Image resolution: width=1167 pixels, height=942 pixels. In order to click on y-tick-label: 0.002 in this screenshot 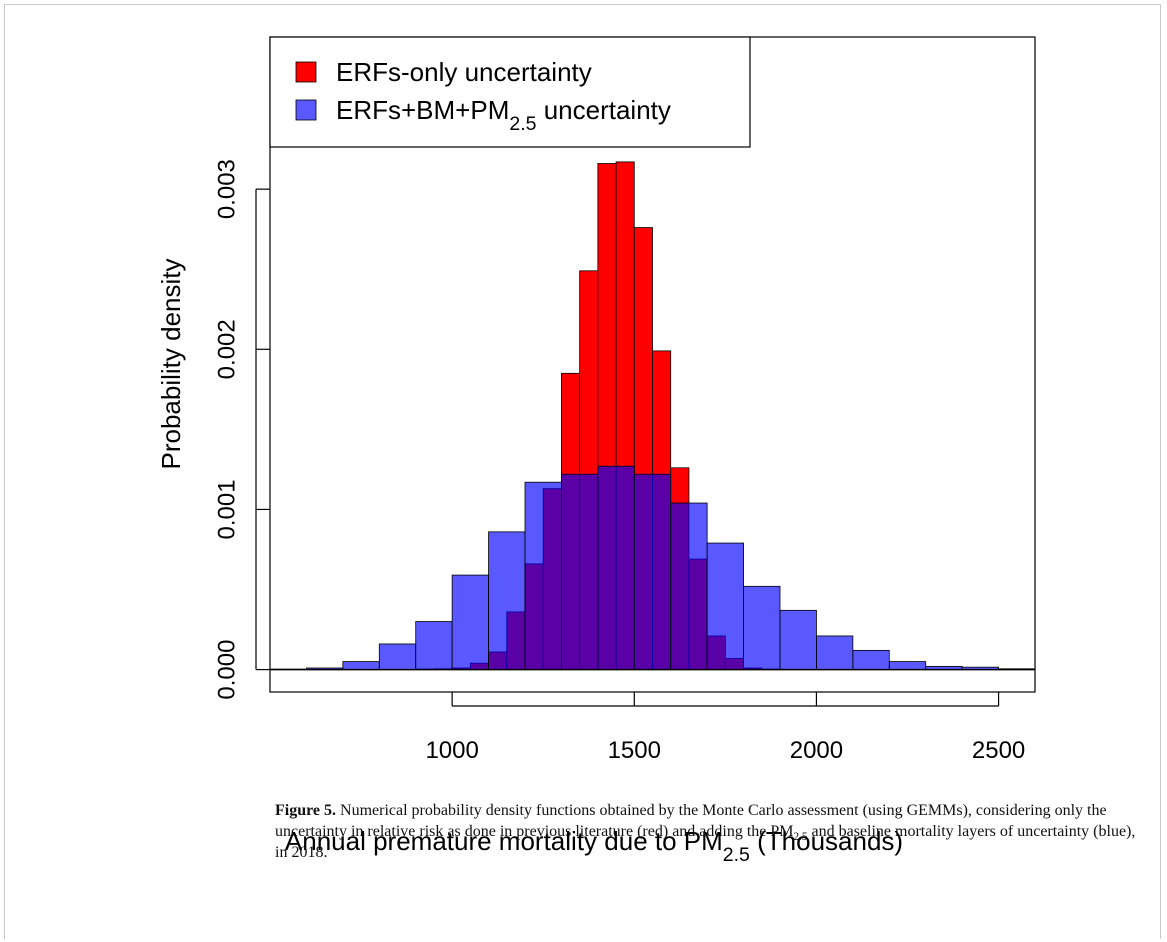, I will do `click(226, 349)`.